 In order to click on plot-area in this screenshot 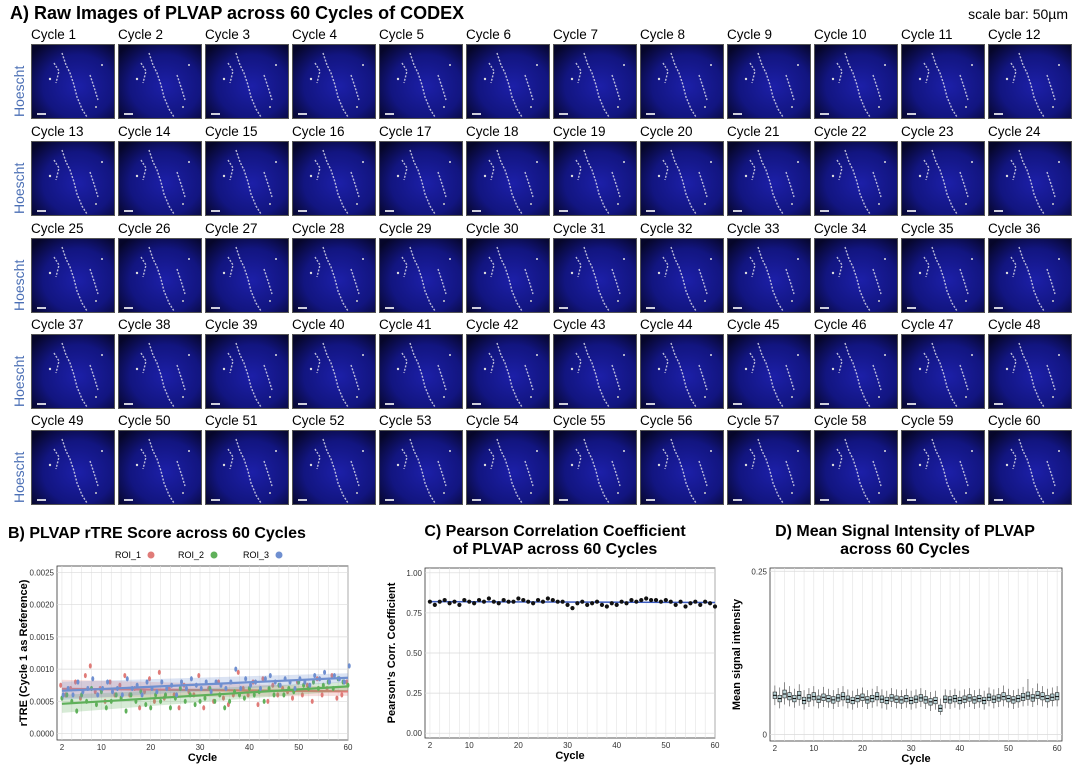, I will do `click(202, 653)`.